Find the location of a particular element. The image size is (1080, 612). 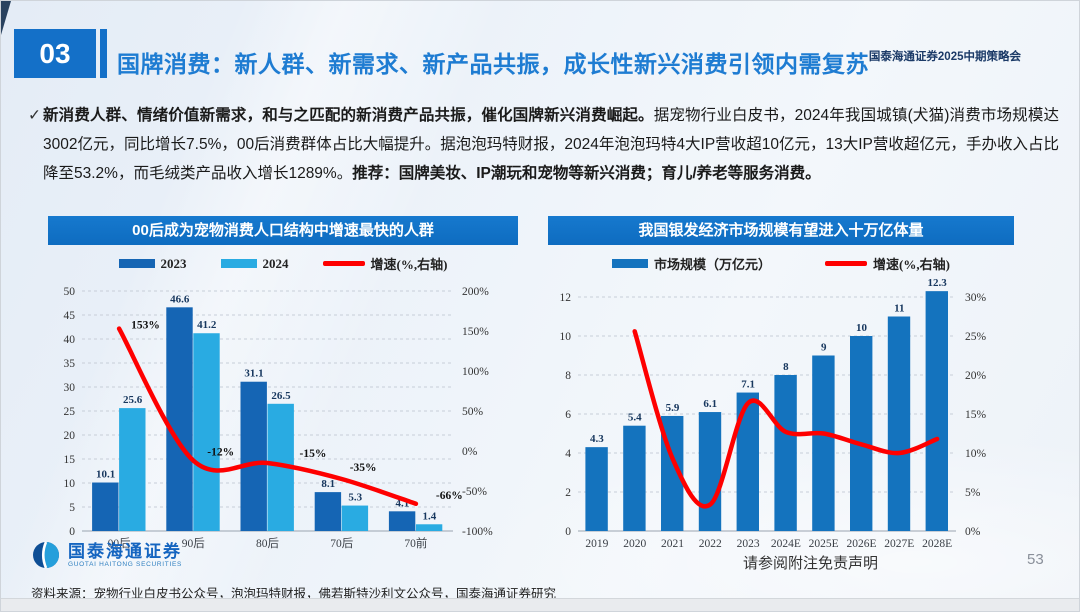

left-axis-label: 30 is located at coordinates (70, 388).